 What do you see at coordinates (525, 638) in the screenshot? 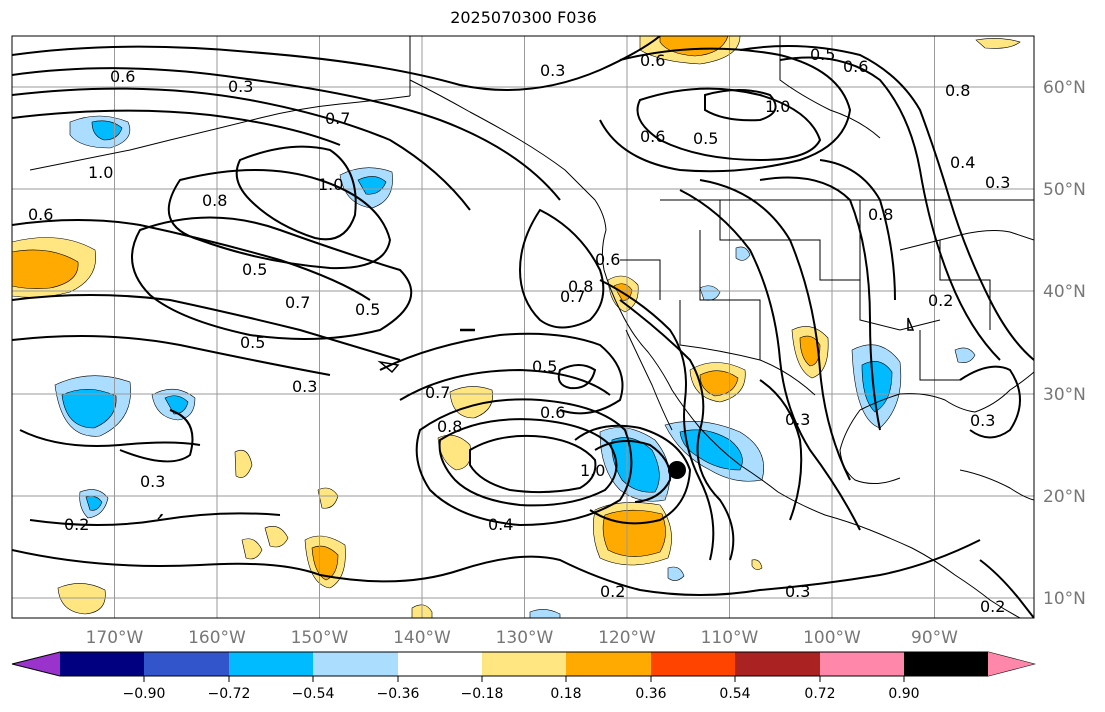
I see `lon-label-130w: 130°W` at bounding box center [525, 638].